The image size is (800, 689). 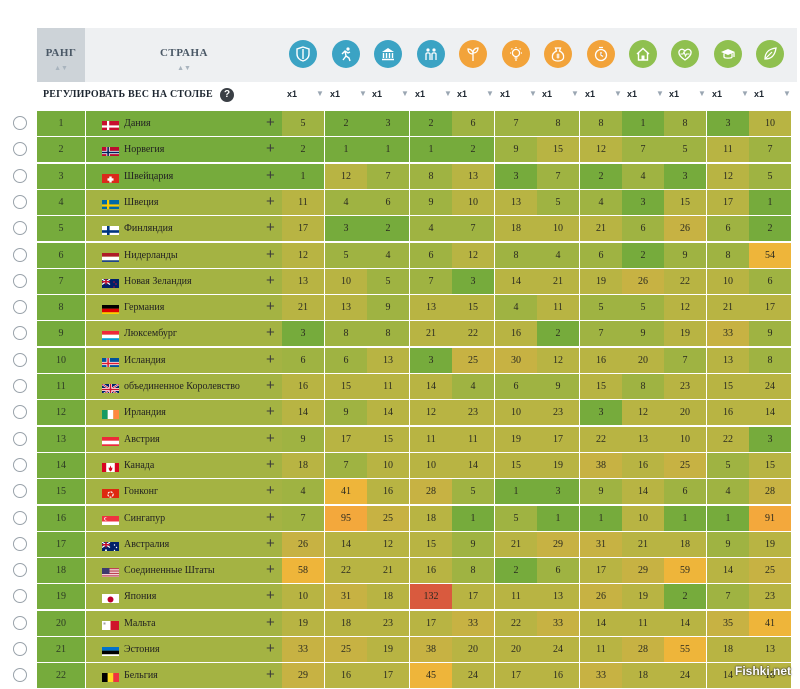 I want to click on table-row: 13 Австрия +9 17 15 11 11 19 17 22 13 10 22 3, so click(x=400, y=439).